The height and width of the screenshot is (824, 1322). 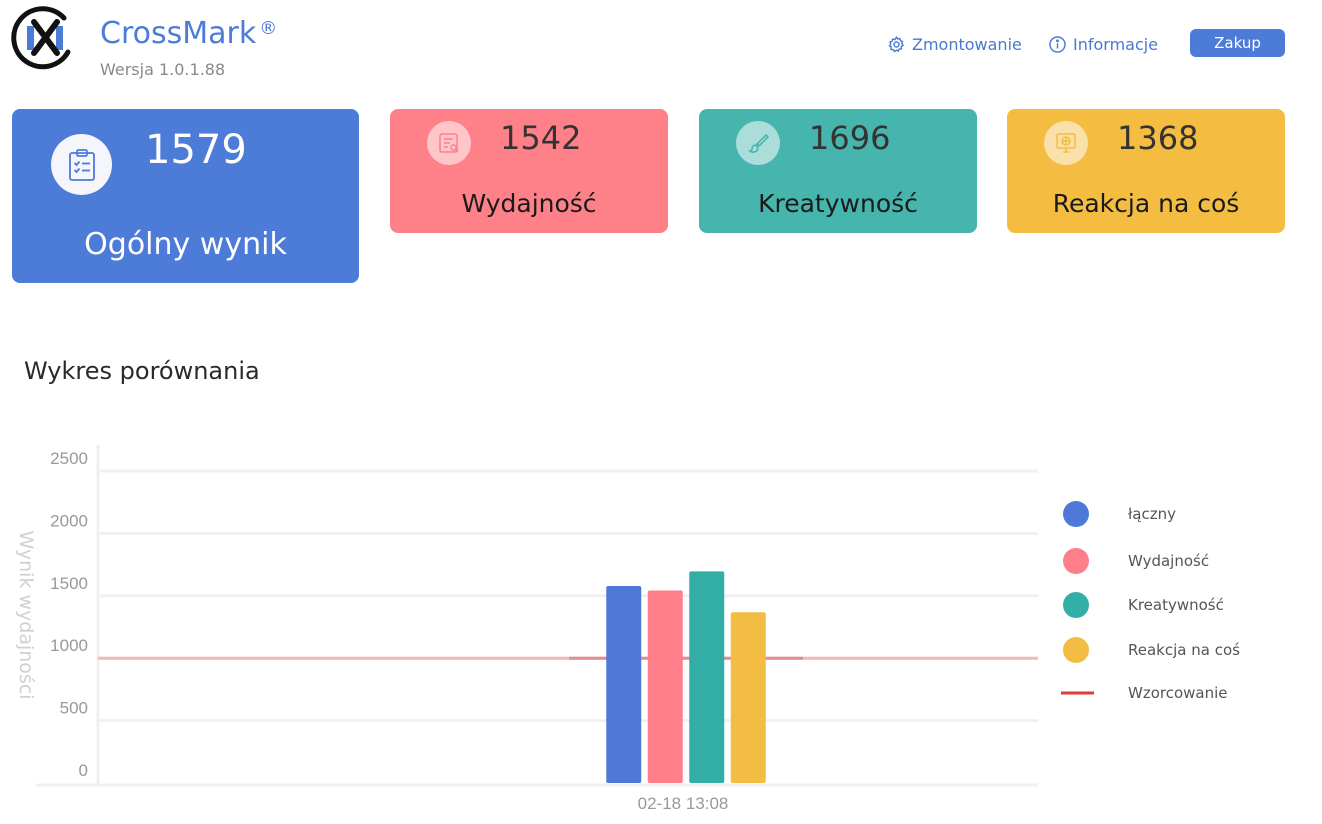 I want to click on creativity-card: 1696 Kreatywność, so click(x=838, y=171).